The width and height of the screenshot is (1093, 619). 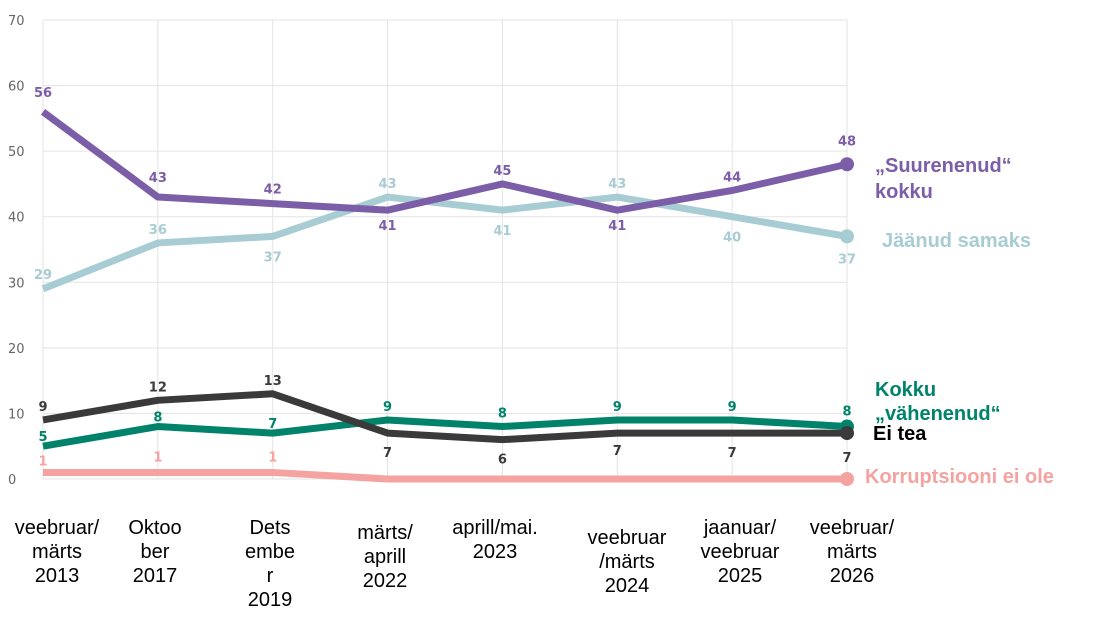 I want to click on series-line-samaks, so click(x=444, y=243).